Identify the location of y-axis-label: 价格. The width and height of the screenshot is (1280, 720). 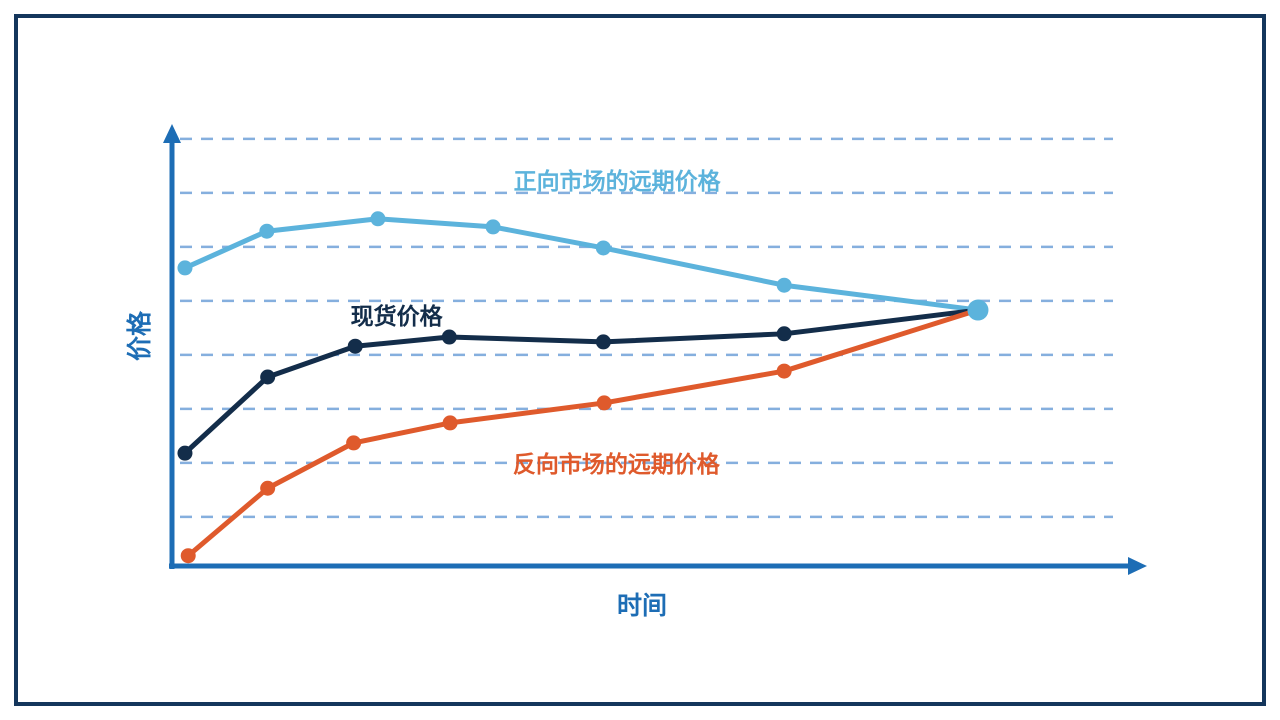
(139, 336).